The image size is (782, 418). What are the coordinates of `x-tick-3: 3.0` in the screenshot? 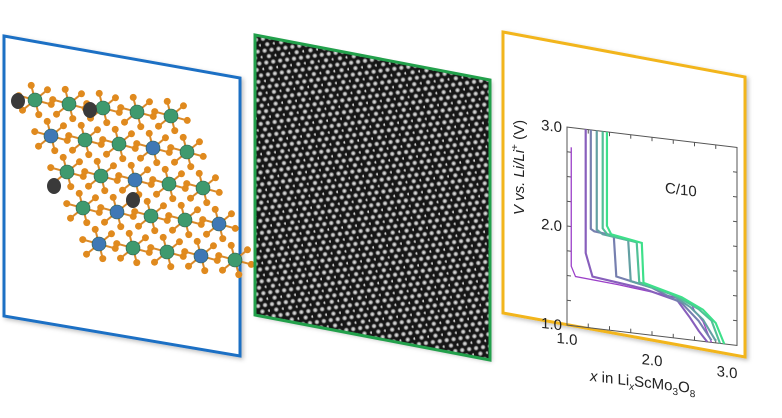 It's located at (727, 372).